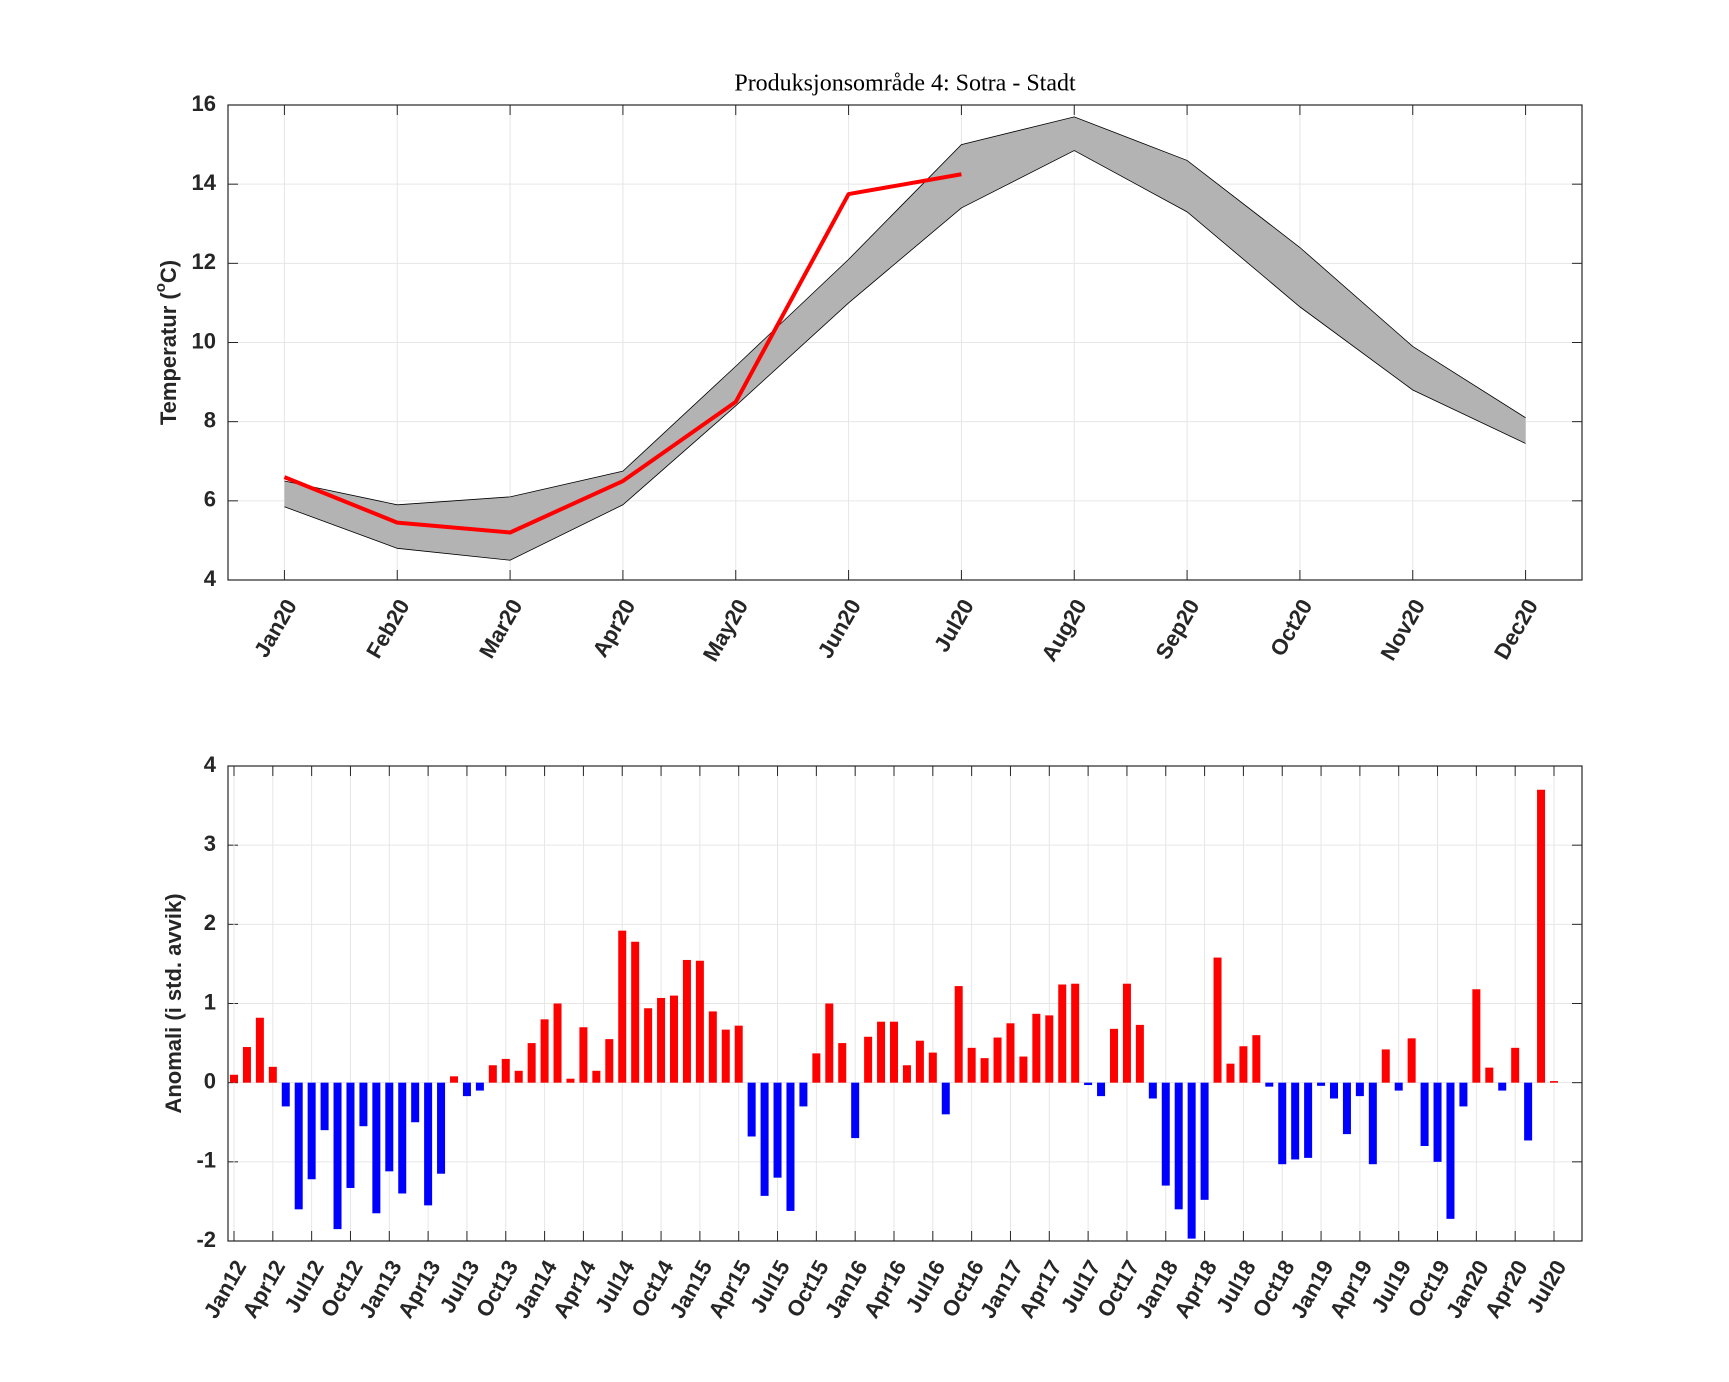 Image resolution: width=1729 pixels, height=1382 pixels. Describe the element at coordinates (622, 353) in the screenshot. I see `line` at that location.